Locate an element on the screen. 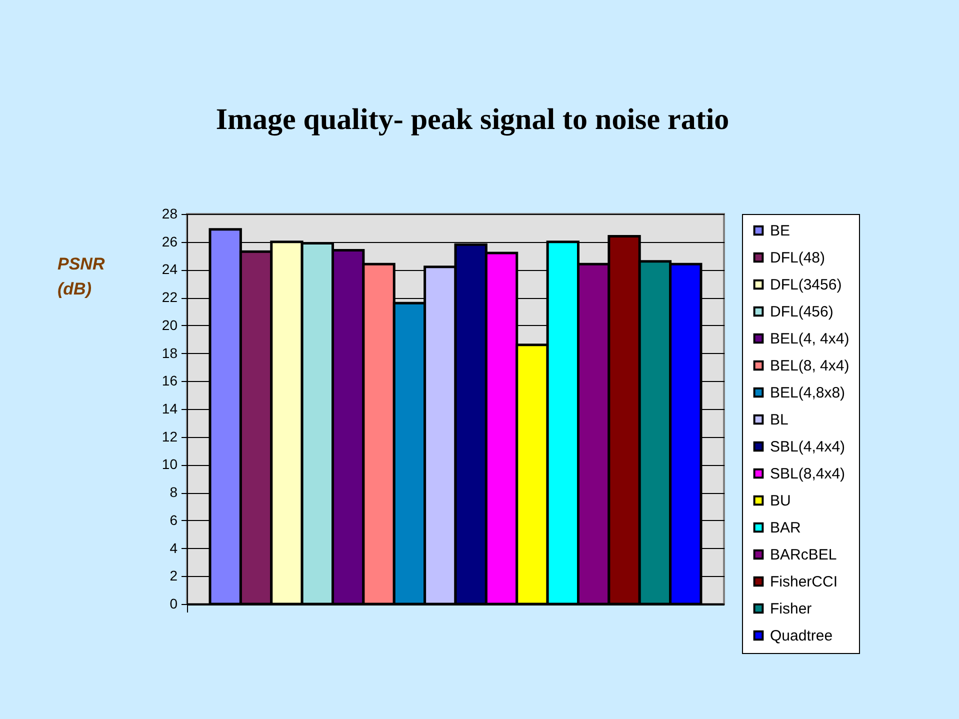  y-tick-label: 22 is located at coordinates (170, 297).